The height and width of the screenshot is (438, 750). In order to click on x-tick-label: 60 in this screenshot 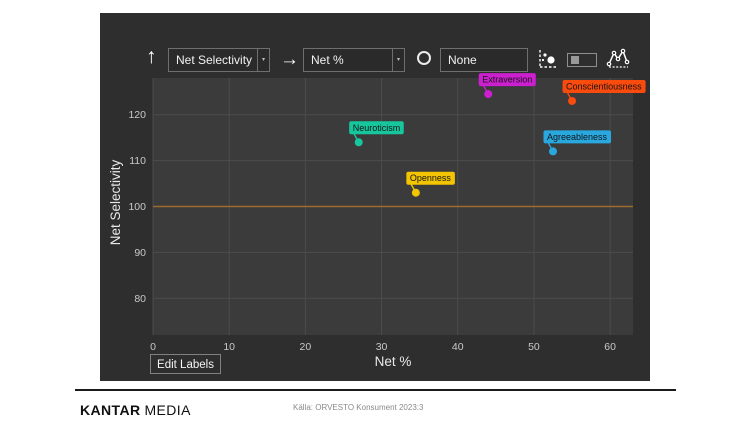, I will do `click(610, 347)`.